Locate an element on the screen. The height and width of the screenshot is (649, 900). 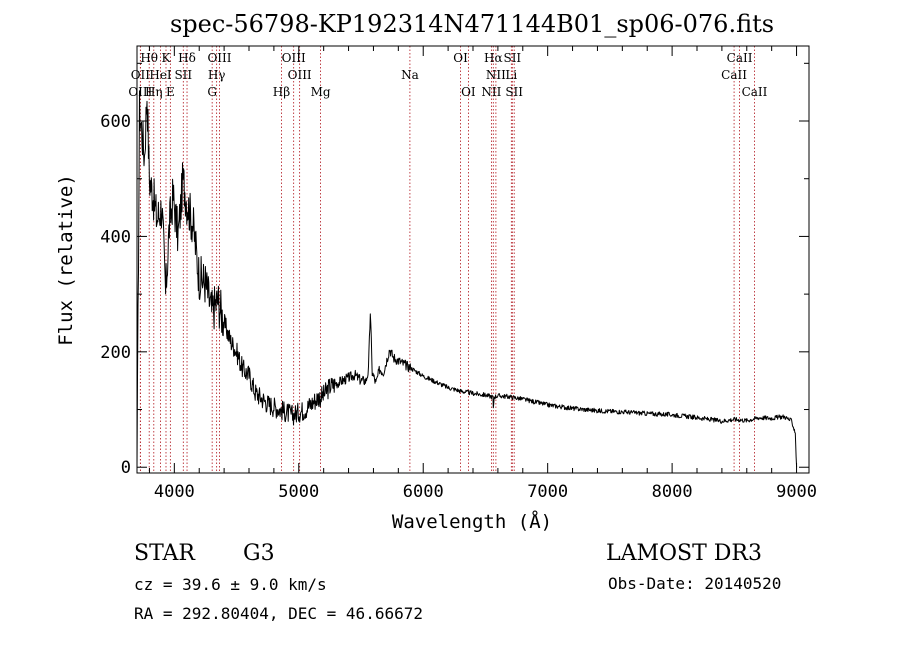
object-class: STAR is located at coordinates (165, 553).